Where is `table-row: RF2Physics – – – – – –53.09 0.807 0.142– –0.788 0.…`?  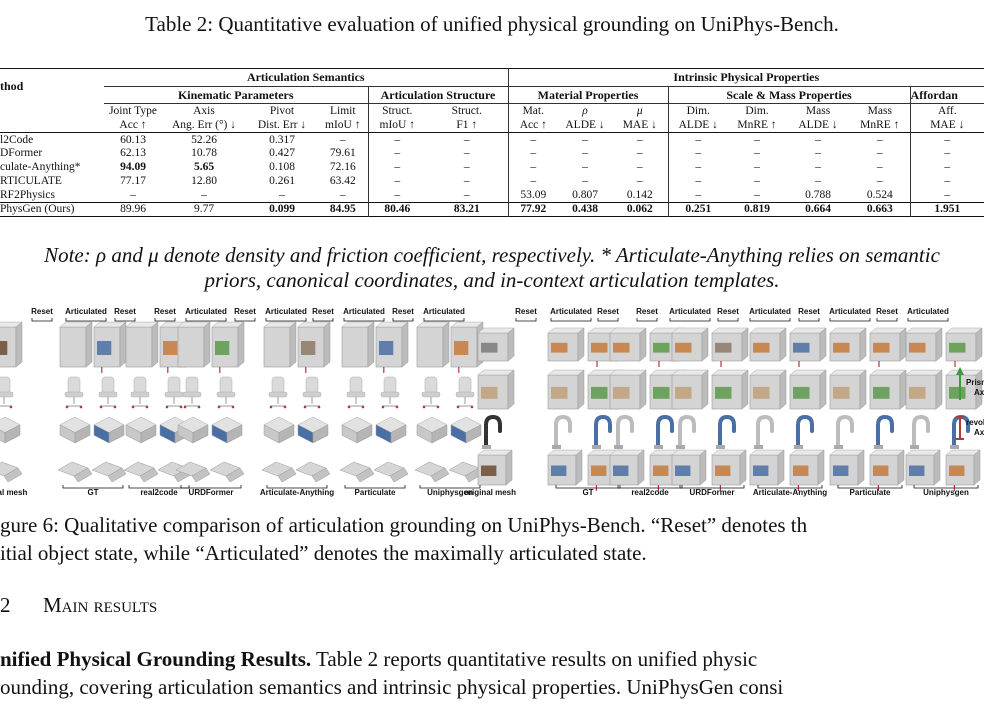
table-row: RF2Physics – – – – – –53.09 0.807 0.142– –0.788 0.… is located at coordinates (492, 195).